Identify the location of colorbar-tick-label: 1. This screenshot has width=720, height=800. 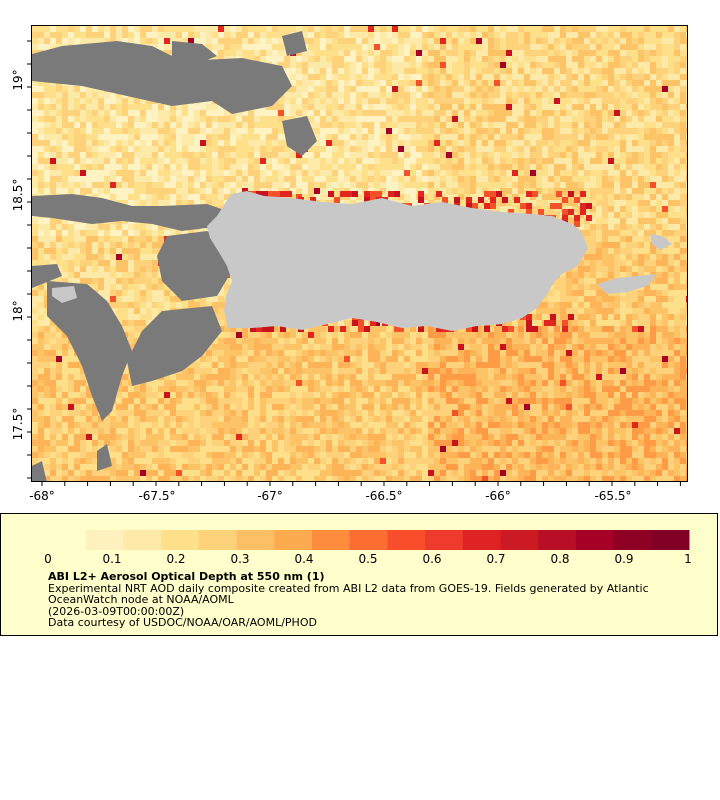
(688, 559).